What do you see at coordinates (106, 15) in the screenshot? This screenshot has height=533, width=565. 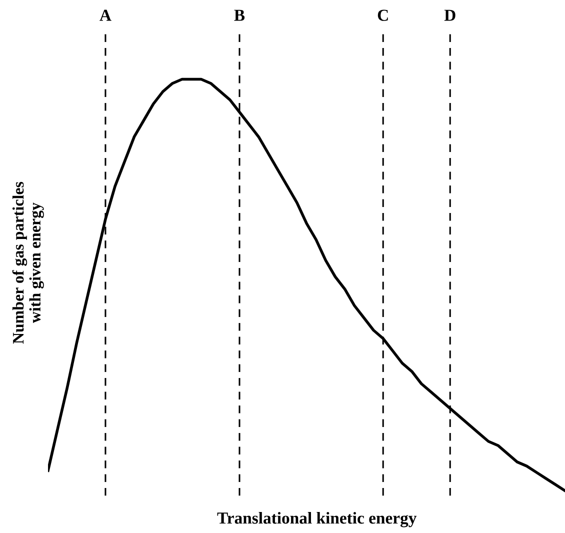 I see `x-tick-label: A` at bounding box center [106, 15].